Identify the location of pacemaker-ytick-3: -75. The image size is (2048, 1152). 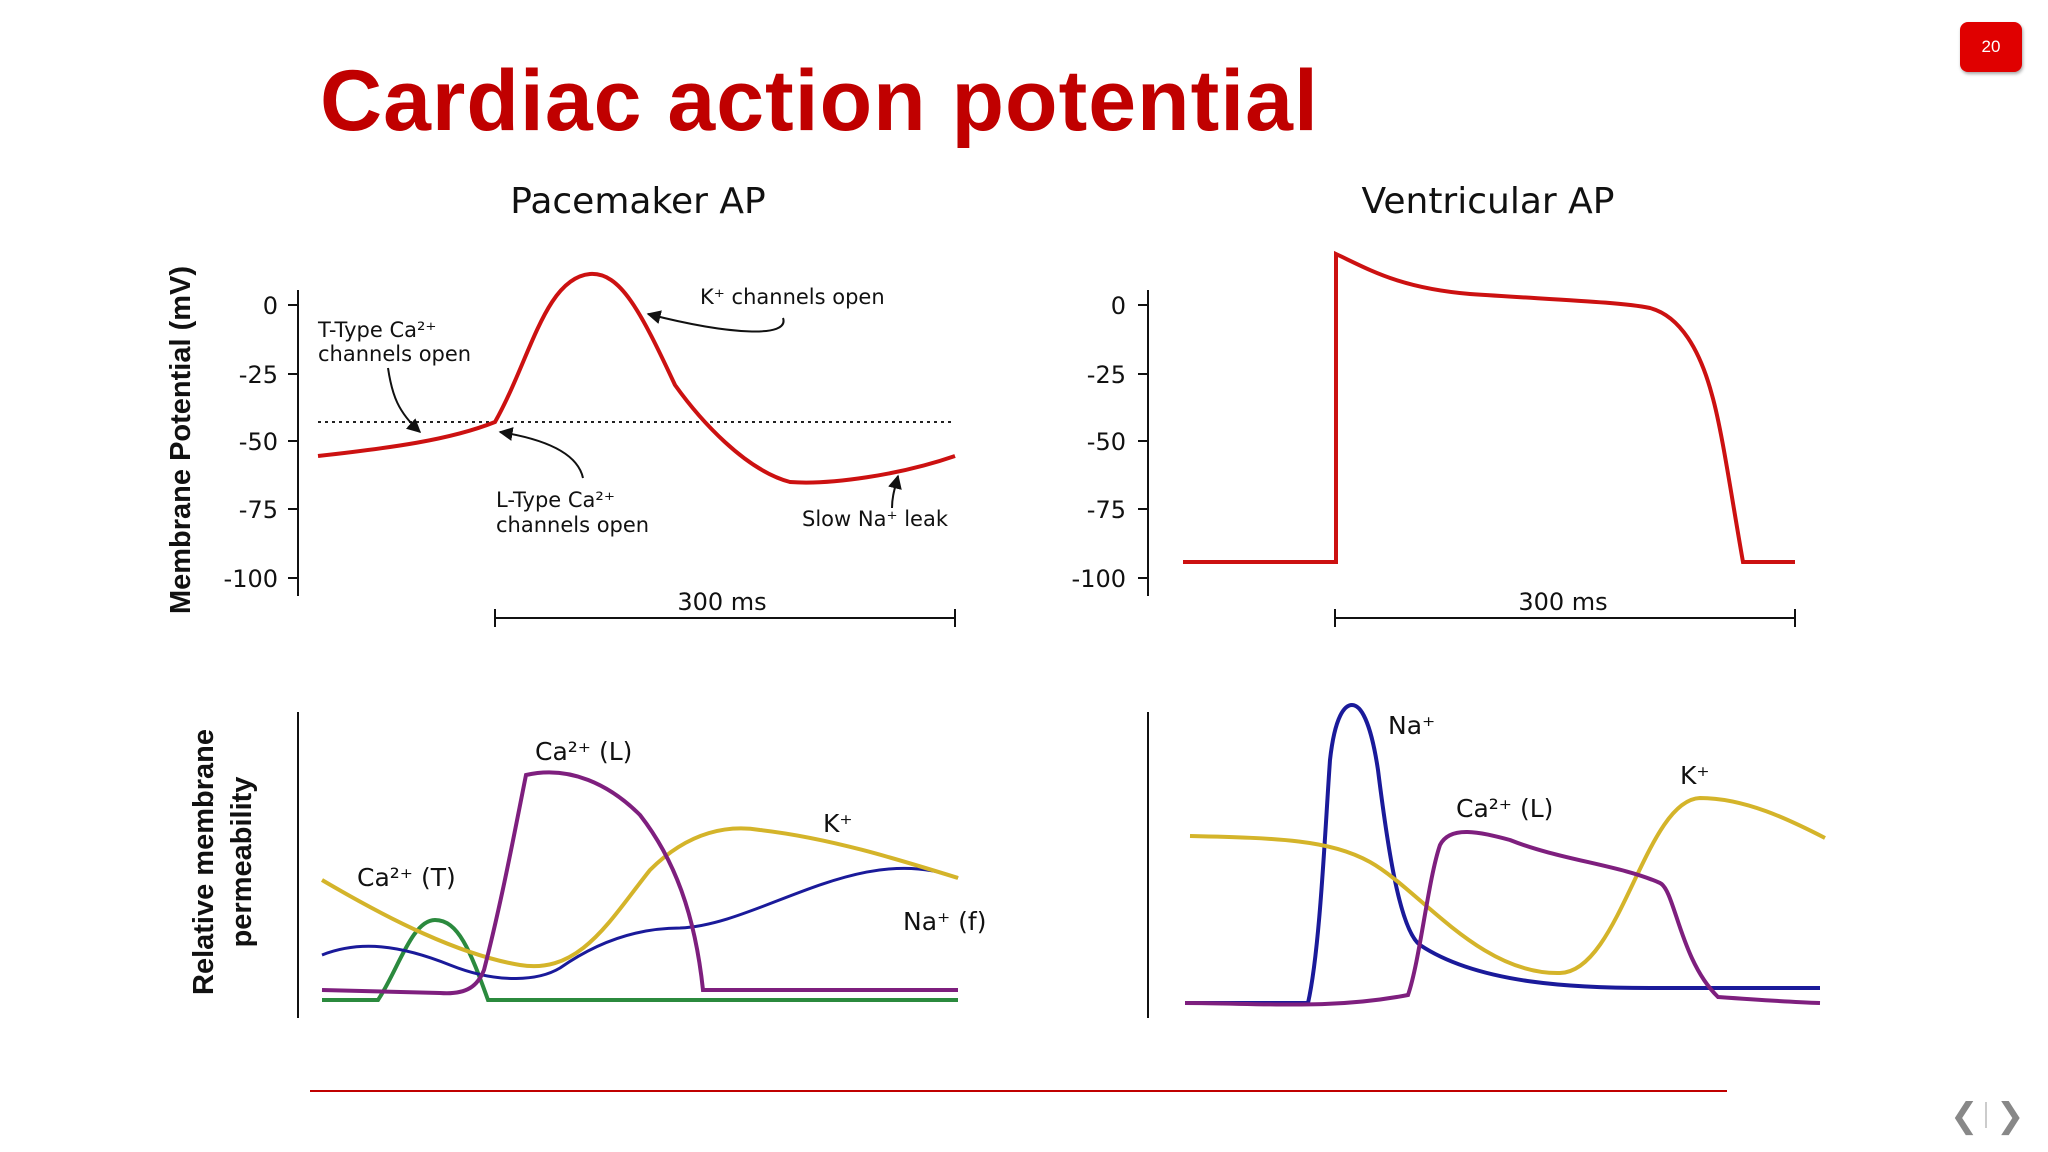
(258, 510).